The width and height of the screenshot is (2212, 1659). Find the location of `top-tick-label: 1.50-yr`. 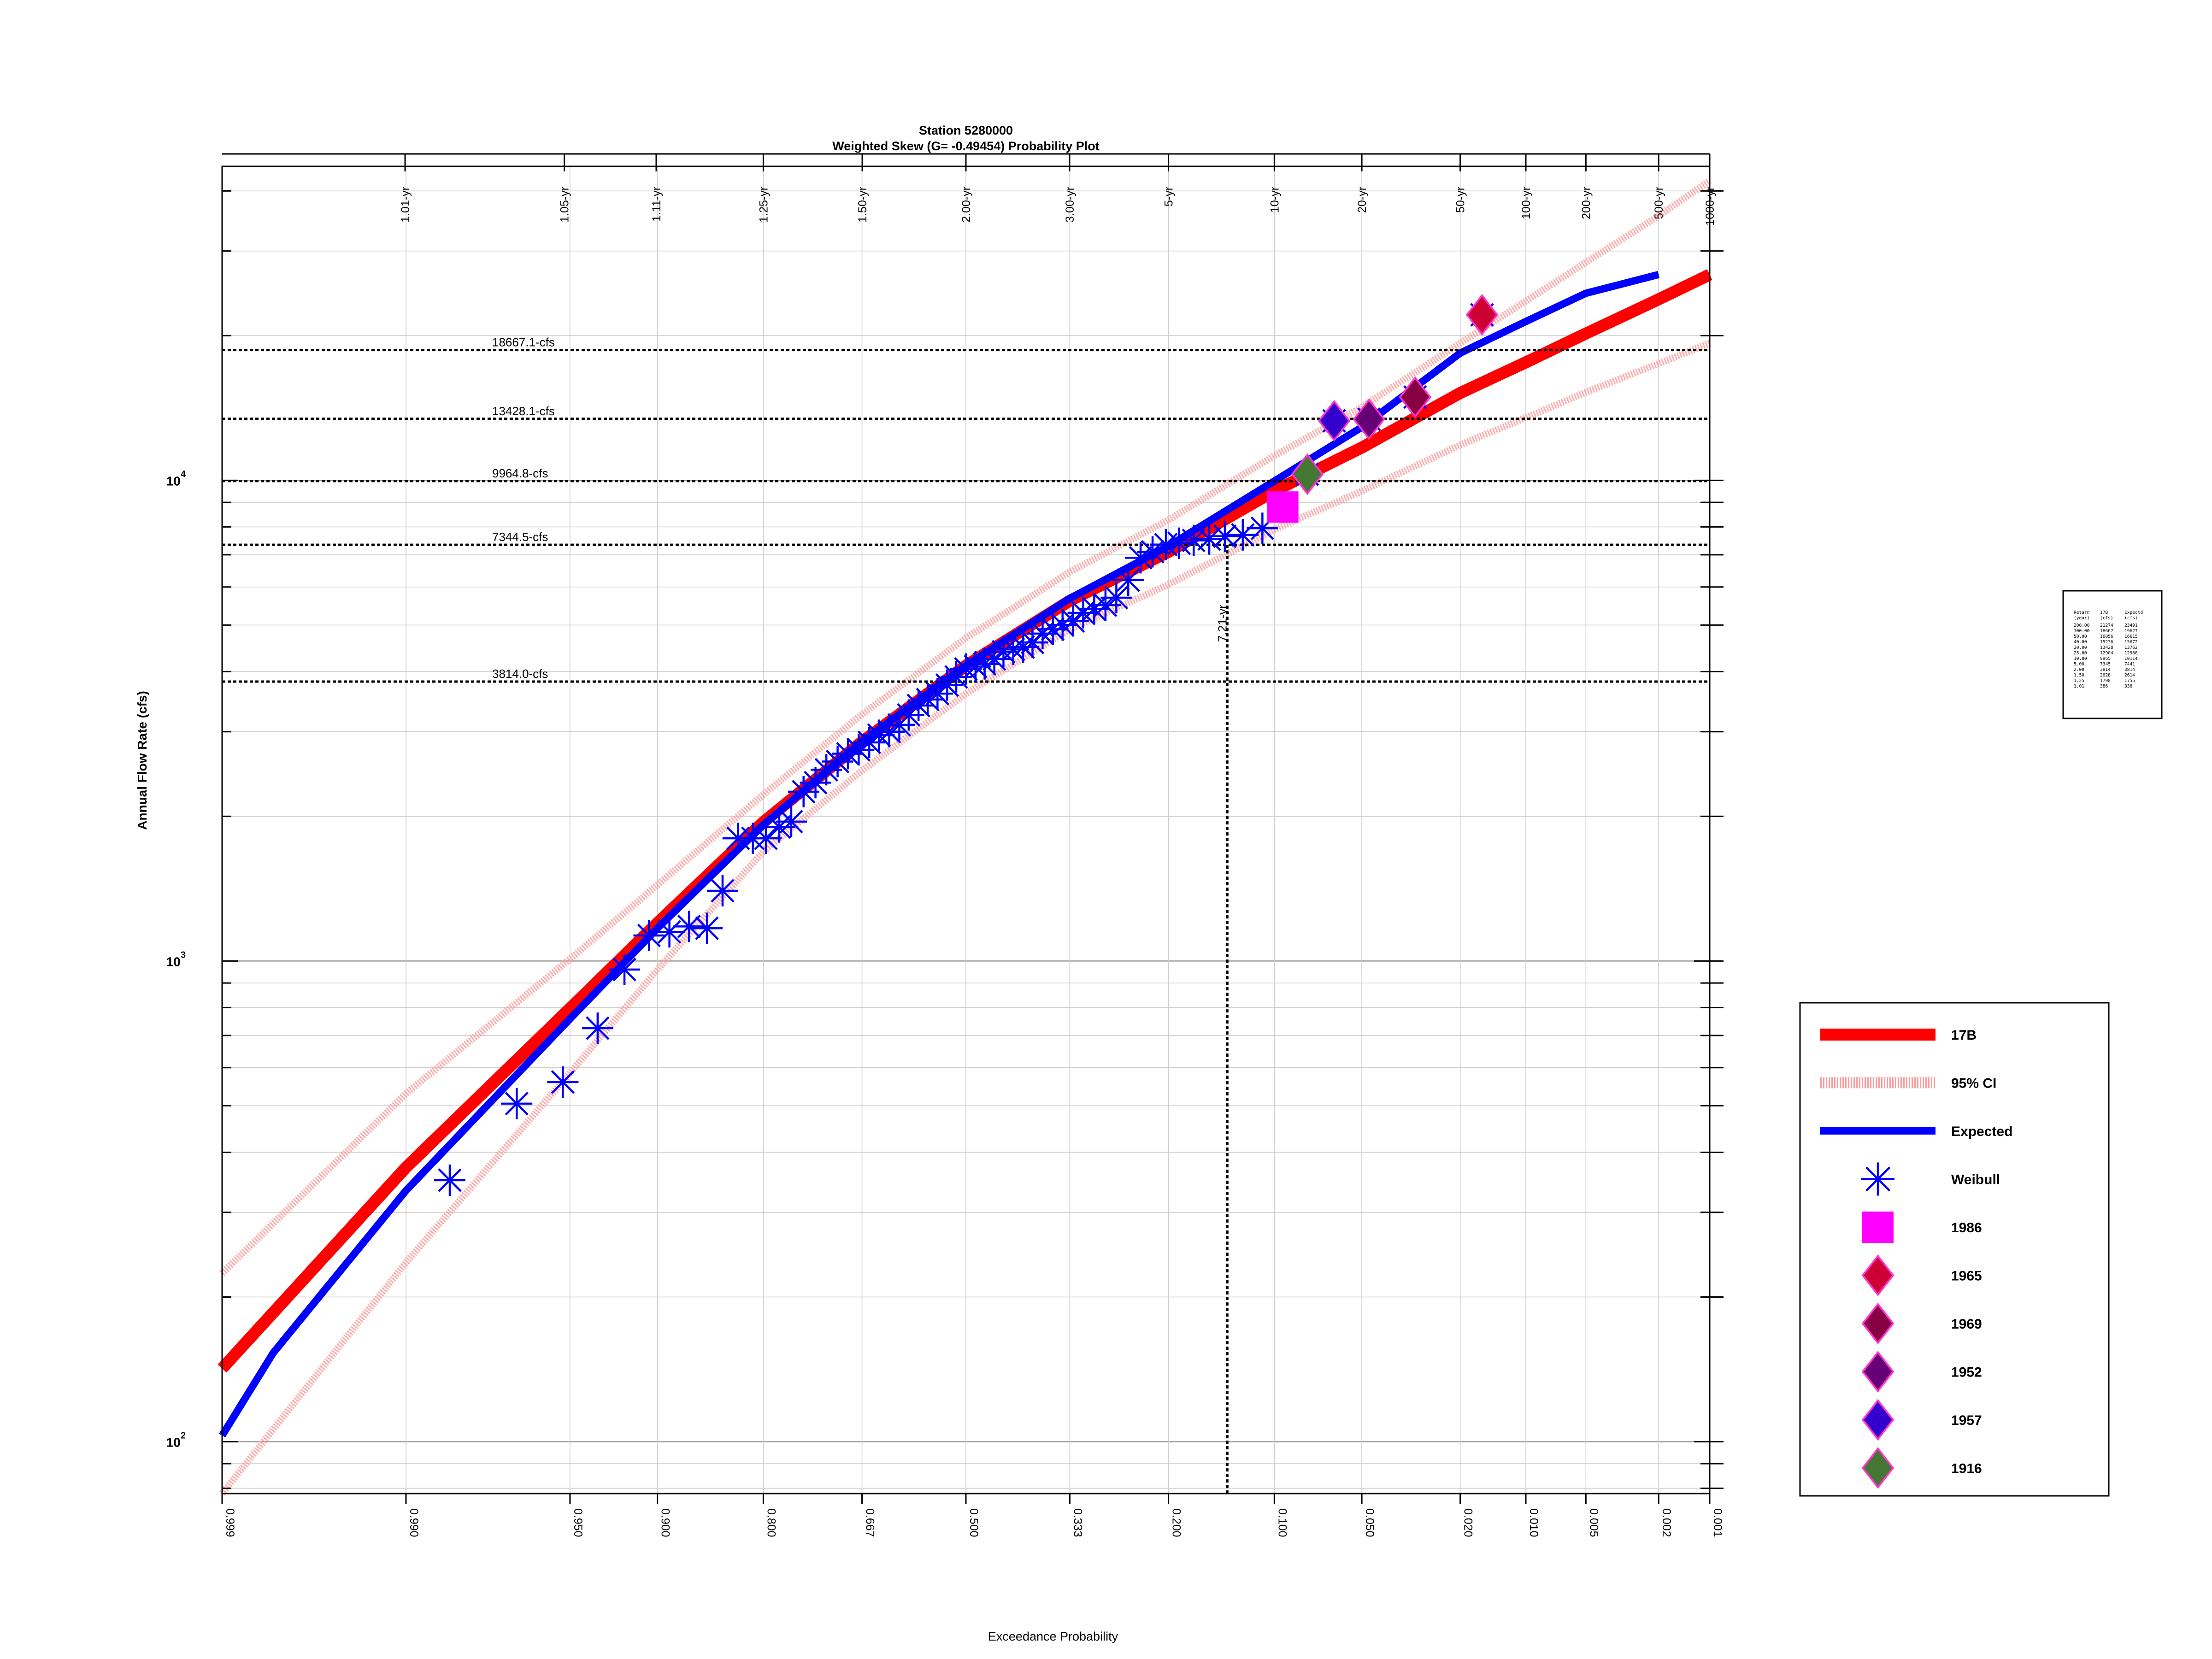

top-tick-label: 1.50-yr is located at coordinates (862, 205).